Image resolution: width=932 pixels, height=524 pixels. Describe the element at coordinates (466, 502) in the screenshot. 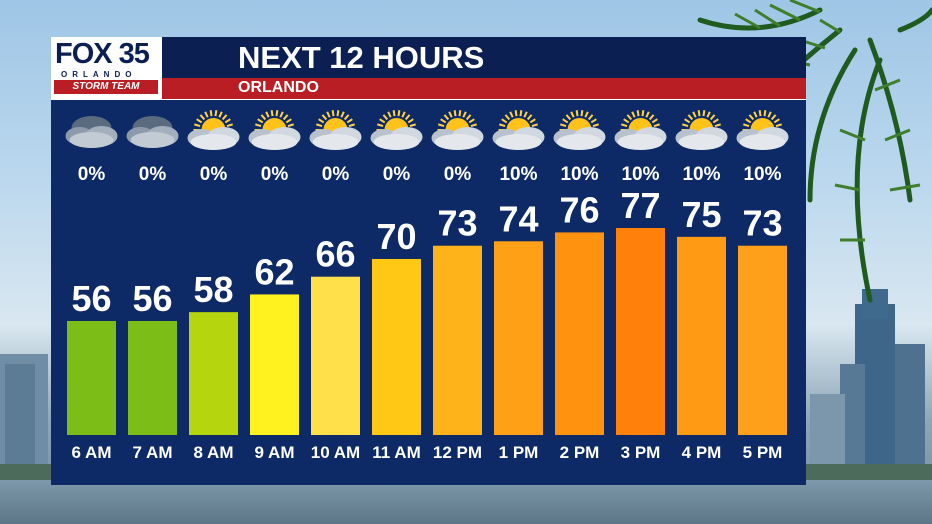

I see `lake-water` at that location.